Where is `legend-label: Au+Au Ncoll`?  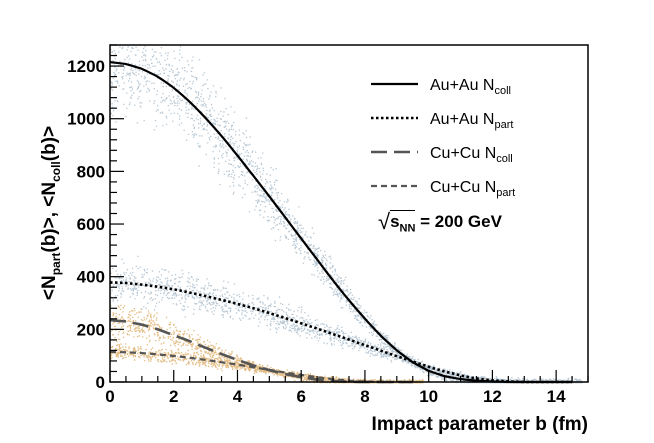 legend-label: Au+Au Ncoll is located at coordinates (470, 87).